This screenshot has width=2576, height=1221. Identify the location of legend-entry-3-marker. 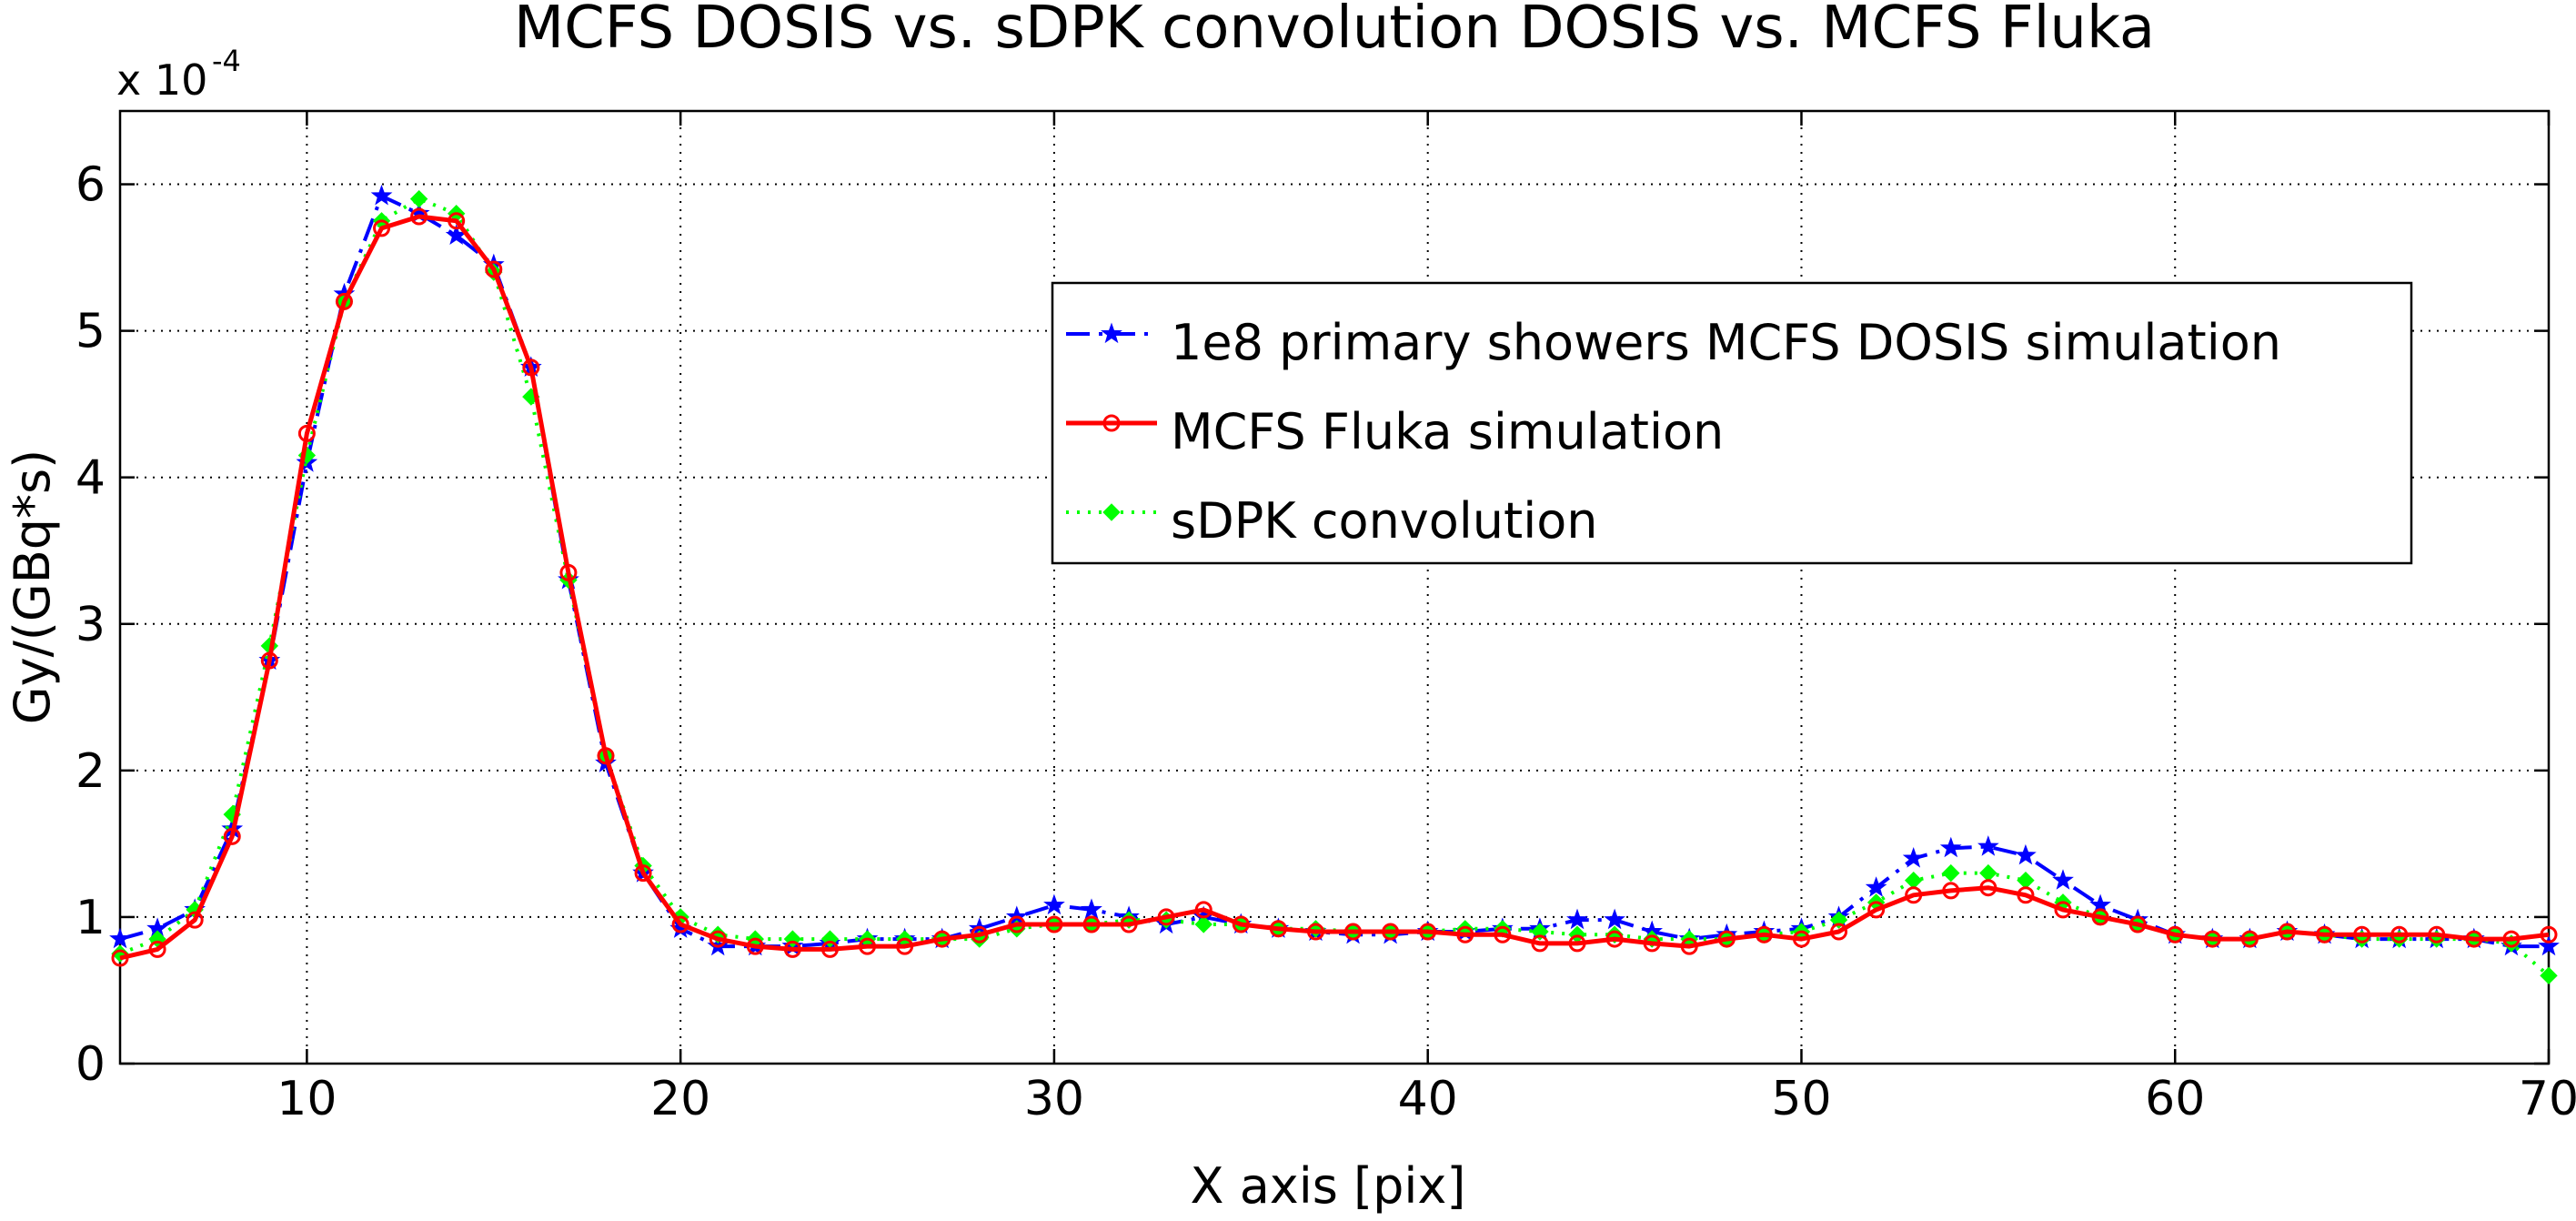
(1111, 512).